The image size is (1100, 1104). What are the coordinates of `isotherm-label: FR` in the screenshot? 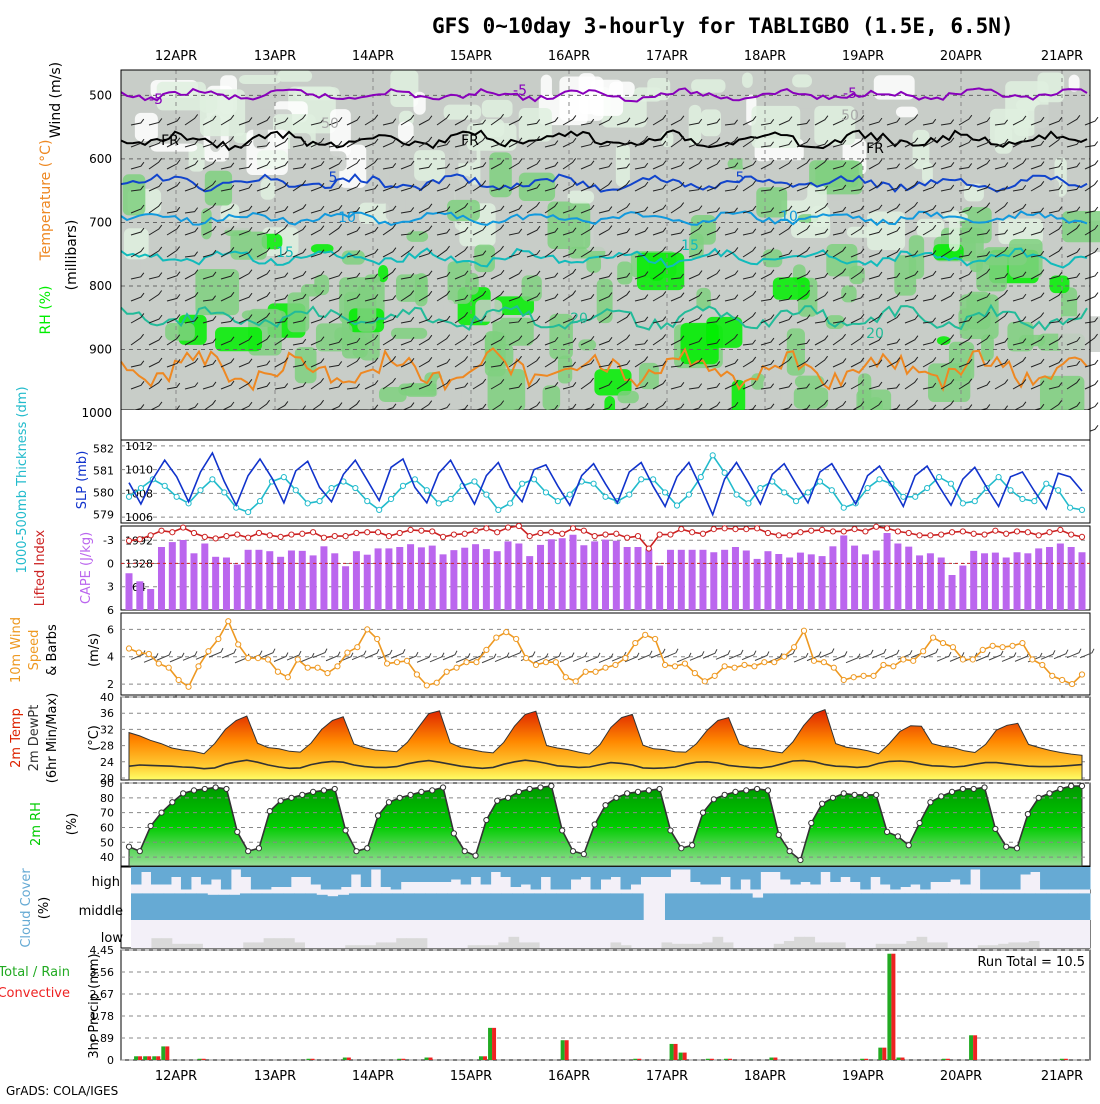 It's located at (170, 141).